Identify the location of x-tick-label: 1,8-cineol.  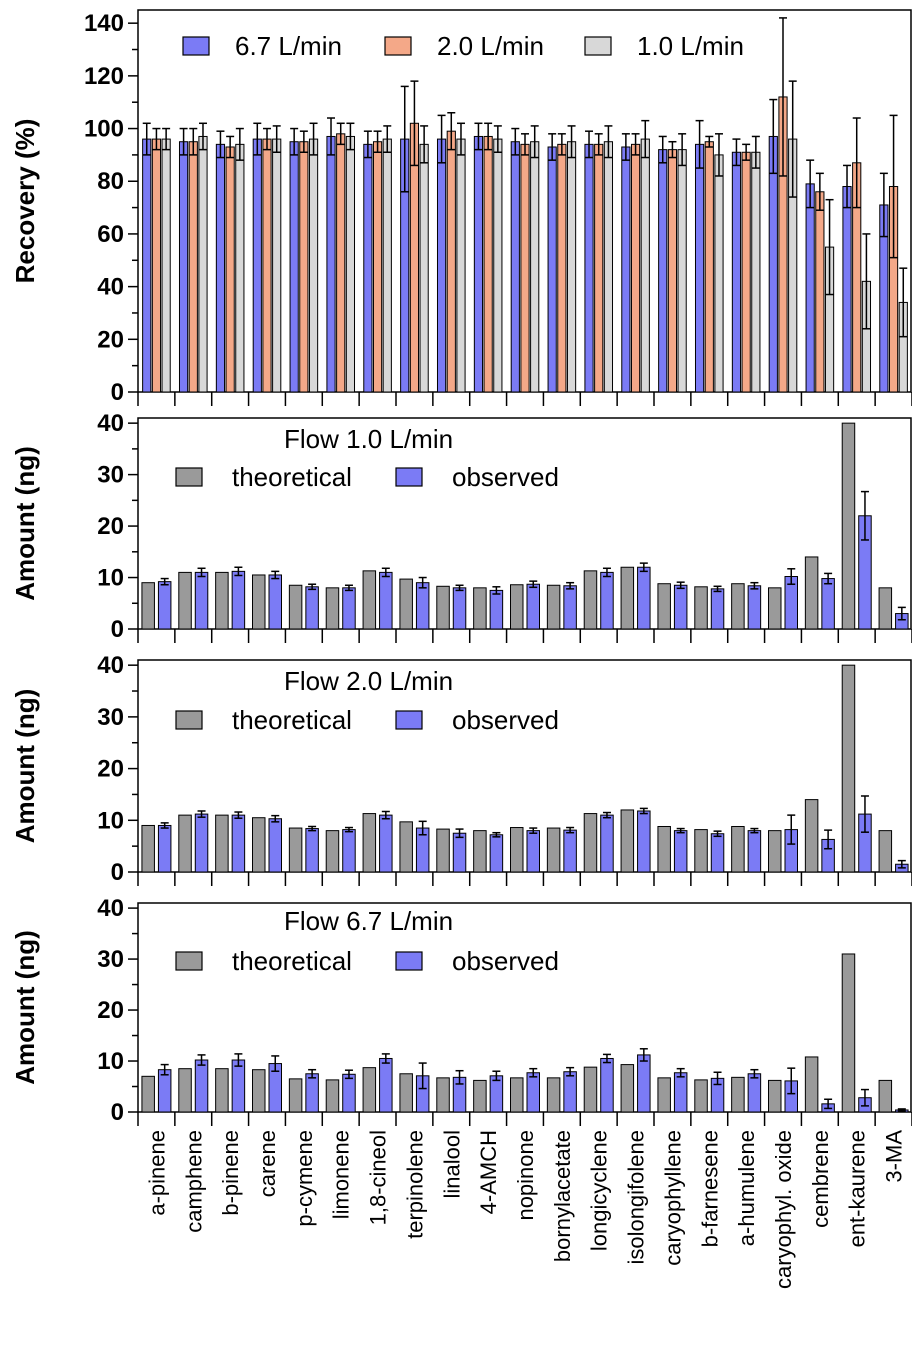
(378, 1177).